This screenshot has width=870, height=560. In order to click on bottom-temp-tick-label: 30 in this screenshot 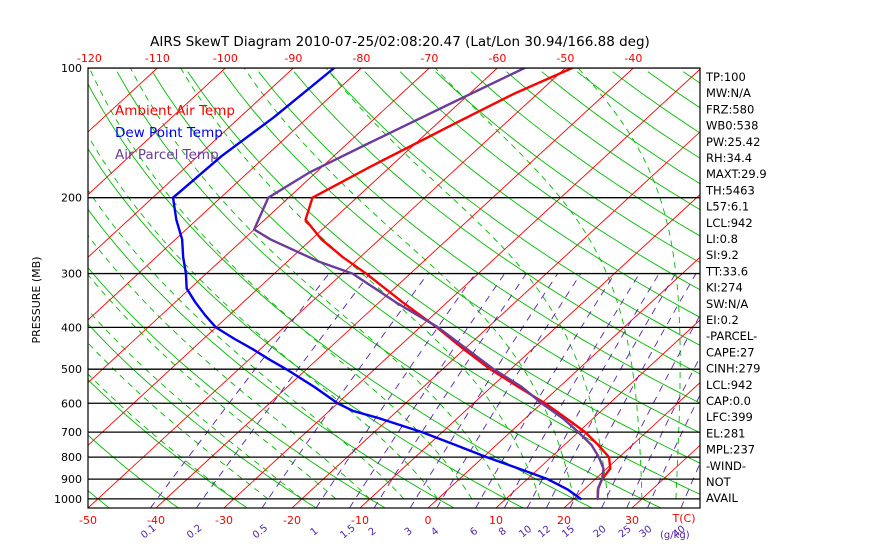, I will do `click(632, 520)`.